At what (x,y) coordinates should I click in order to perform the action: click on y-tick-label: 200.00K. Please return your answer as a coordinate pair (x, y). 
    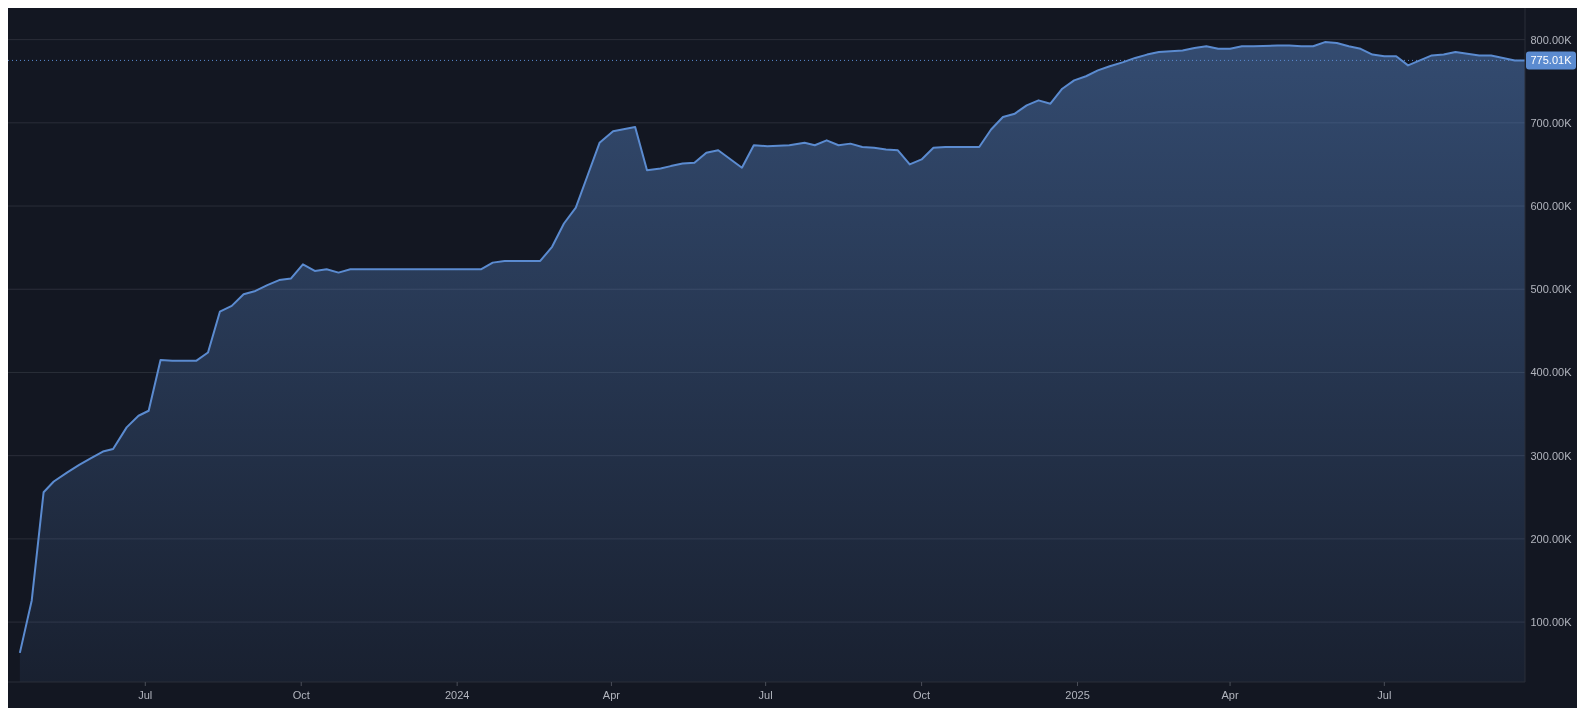
    Looking at the image, I should click on (1551, 538).